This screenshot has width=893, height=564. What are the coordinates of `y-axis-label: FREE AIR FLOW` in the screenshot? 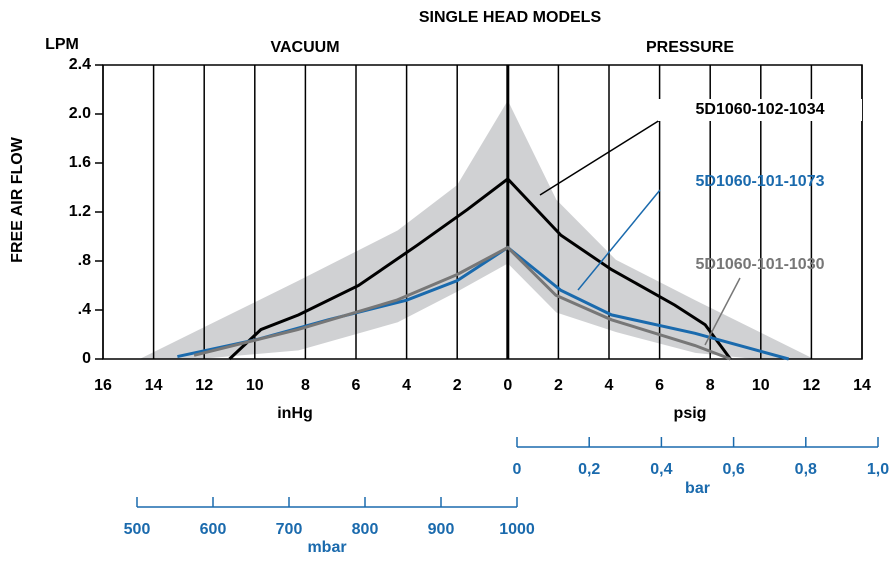 It's located at (17, 199).